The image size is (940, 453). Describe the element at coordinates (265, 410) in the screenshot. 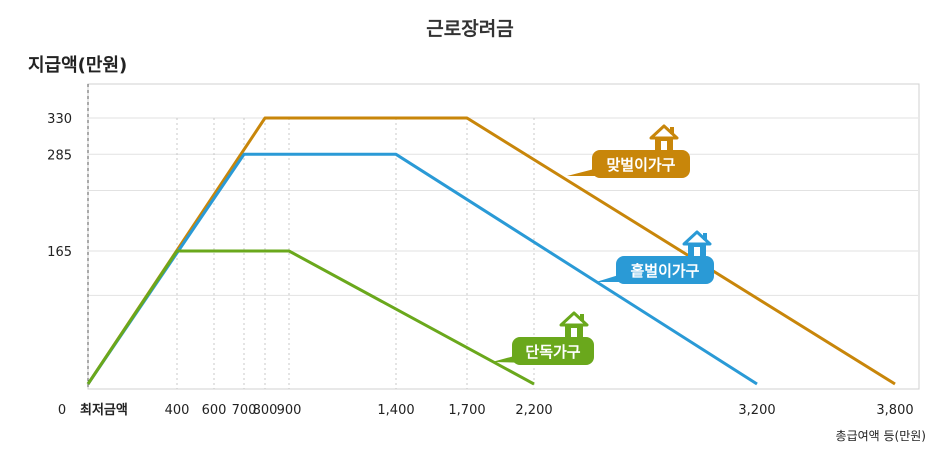

I see `x-tick-label: 800` at that location.